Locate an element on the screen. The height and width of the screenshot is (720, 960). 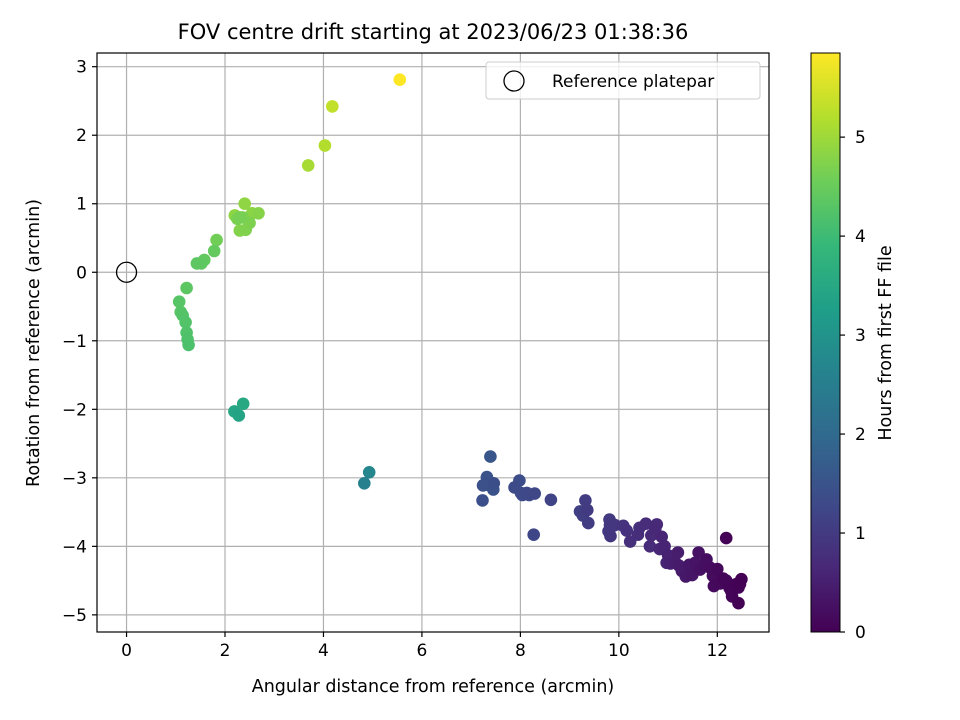
x-tick-label: 4 is located at coordinates (323, 651).